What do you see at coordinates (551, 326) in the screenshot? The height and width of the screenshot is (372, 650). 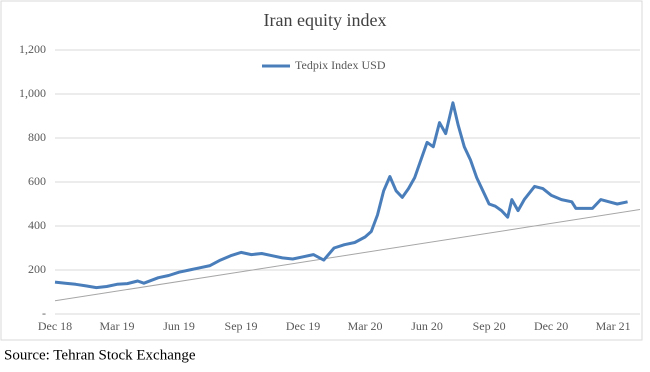 I see `x-tick-label: Dec 20` at bounding box center [551, 326].